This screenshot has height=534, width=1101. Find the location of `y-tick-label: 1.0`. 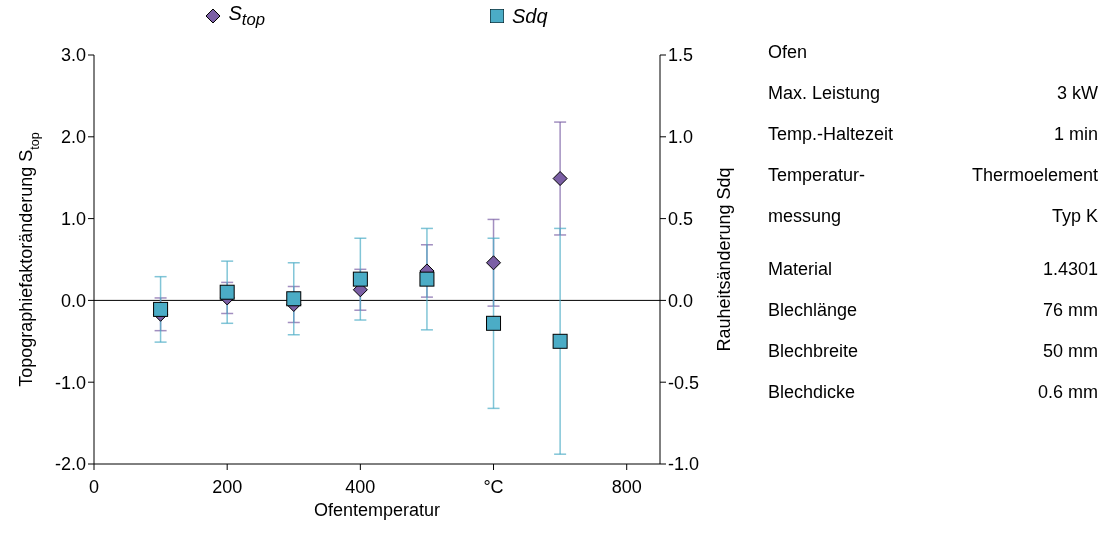

y-tick-label: 1.0 is located at coordinates (73, 218).